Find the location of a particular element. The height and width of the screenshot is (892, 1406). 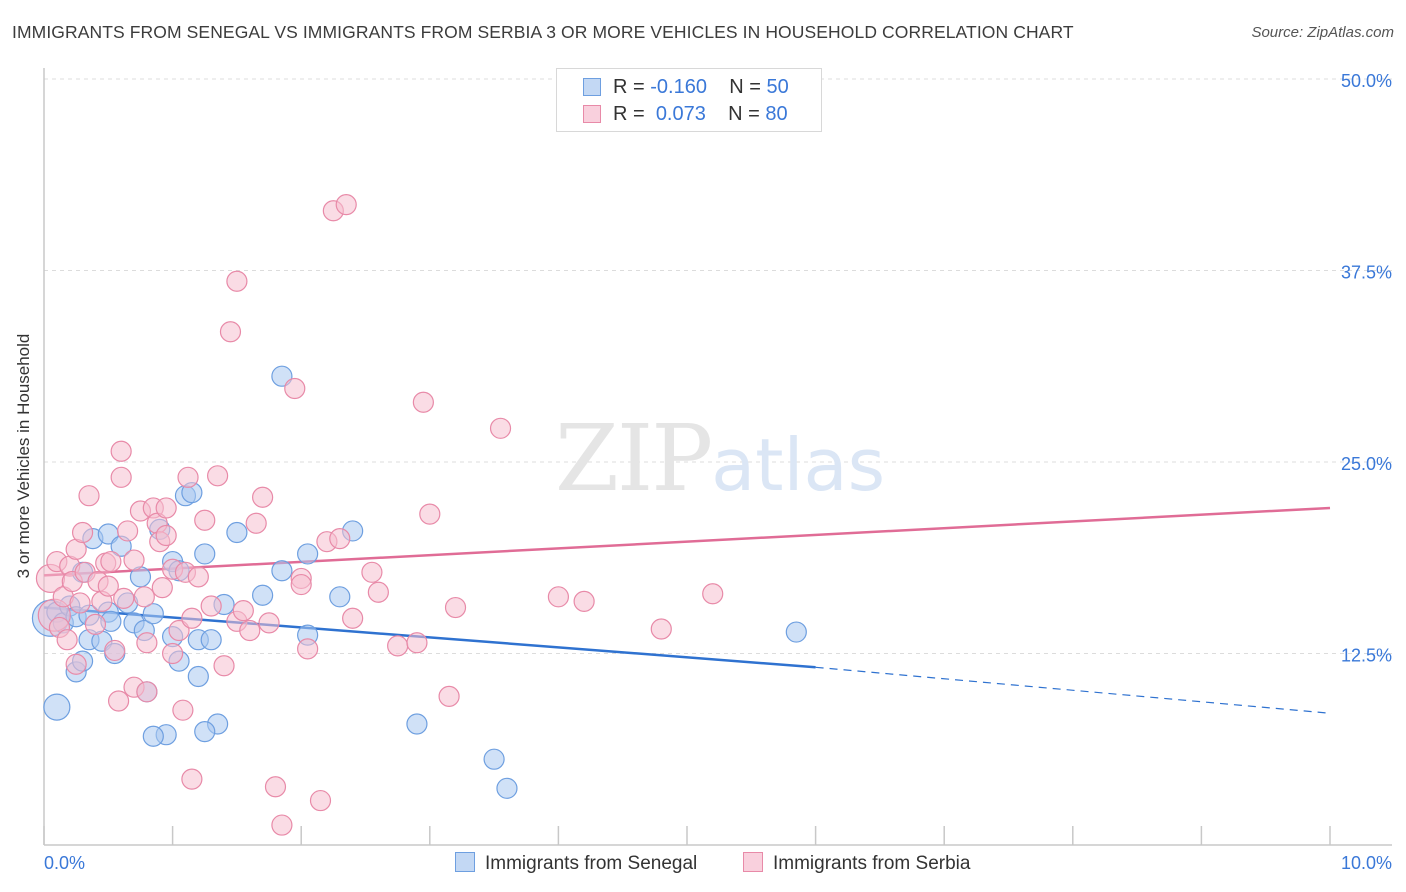

legend-swatch-serbia is located at coordinates (592, 114).